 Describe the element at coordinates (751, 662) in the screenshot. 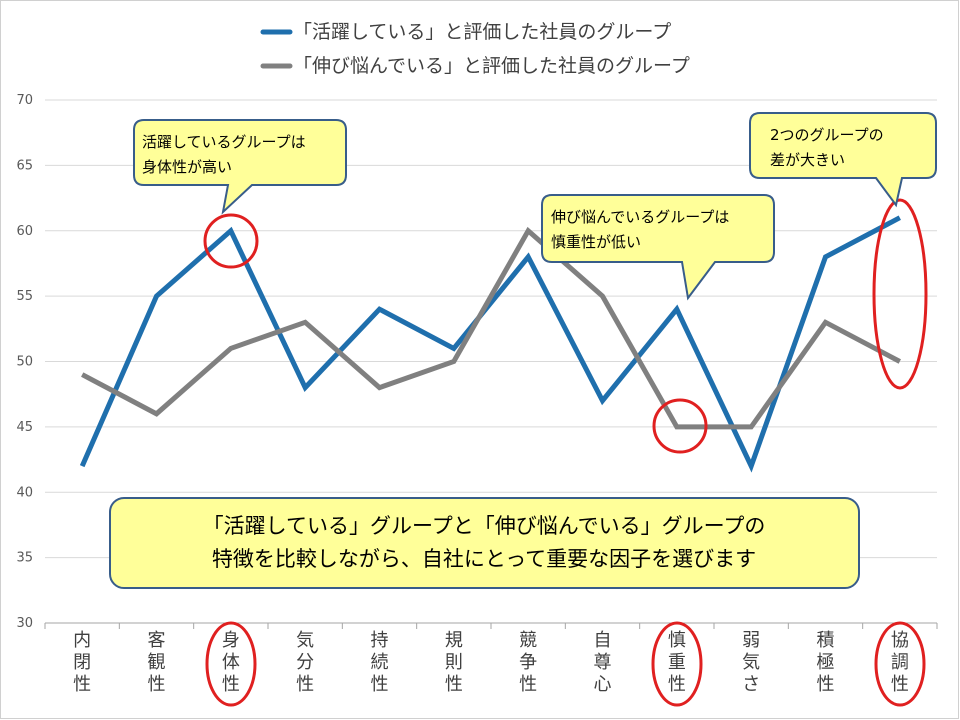

I see `x-tick-label: 弱気さ` at that location.